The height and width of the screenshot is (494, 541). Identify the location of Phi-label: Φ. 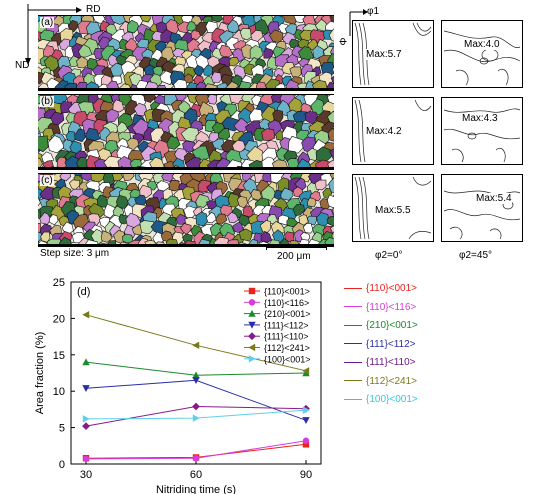
(344, 41).